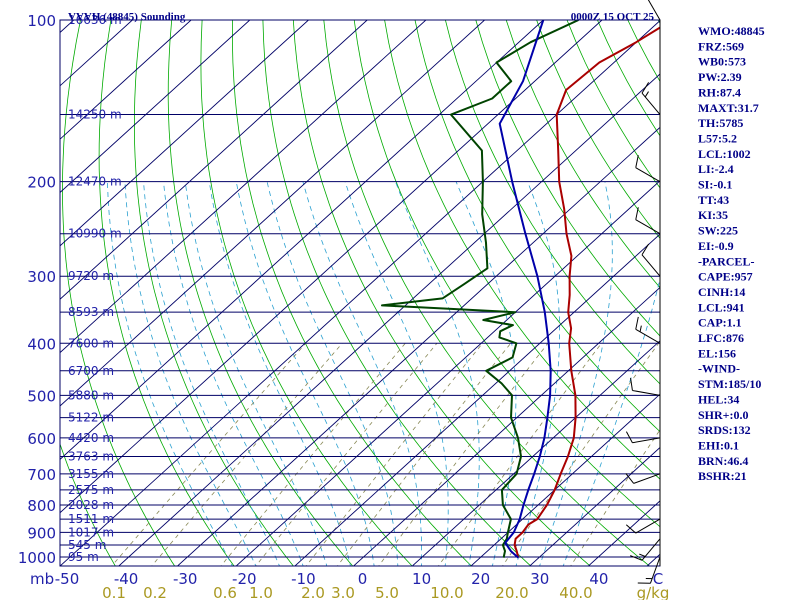  I want to click on index-line: LI:-2.4, so click(716, 169).